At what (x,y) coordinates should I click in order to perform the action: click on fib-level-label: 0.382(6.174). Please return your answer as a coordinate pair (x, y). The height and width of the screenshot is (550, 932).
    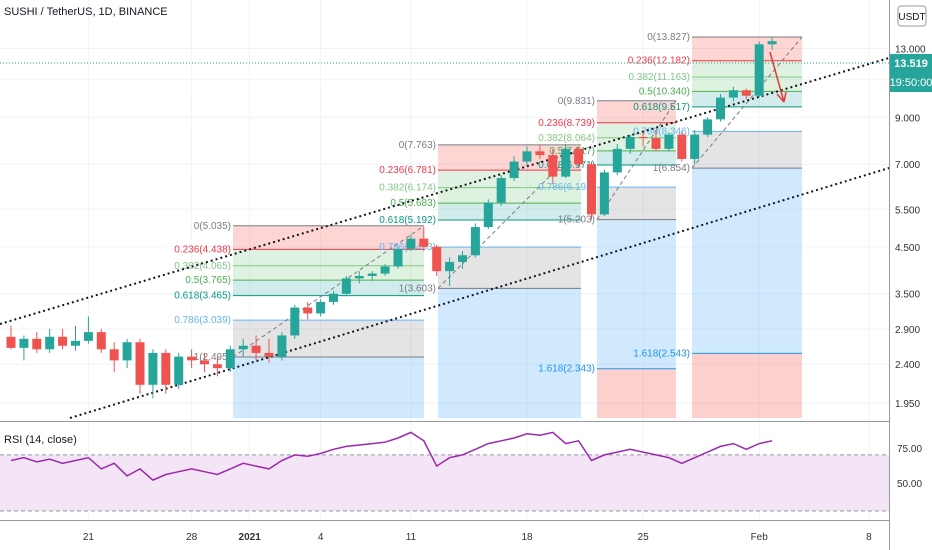
    Looking at the image, I should click on (407, 188).